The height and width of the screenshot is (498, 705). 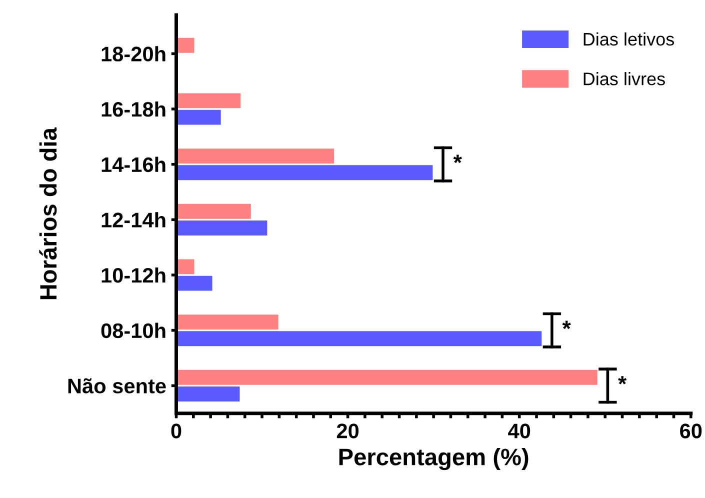 I want to click on y-tick-label: 14-16h, so click(x=134, y=164).